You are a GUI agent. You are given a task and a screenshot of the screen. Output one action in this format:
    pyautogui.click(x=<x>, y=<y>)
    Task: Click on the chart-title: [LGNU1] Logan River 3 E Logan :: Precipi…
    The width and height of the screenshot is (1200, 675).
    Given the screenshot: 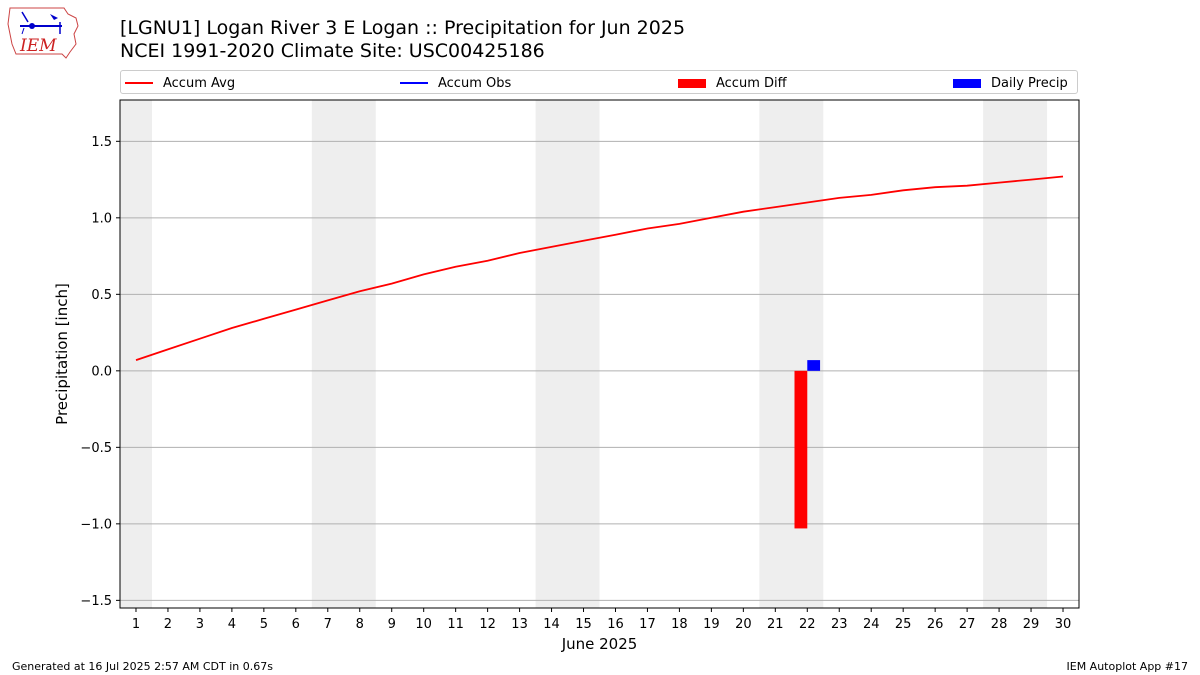 What is the action you would take?
    pyautogui.click(x=403, y=28)
    